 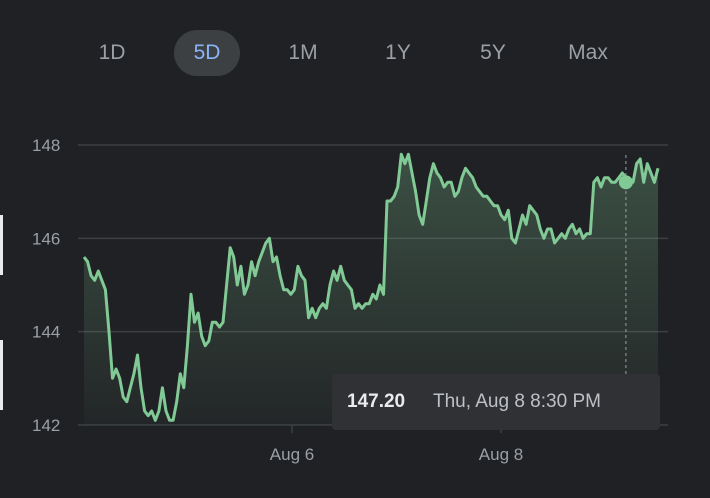 What do you see at coordinates (376, 401) in the screenshot?
I see `tooltip-price: 147.20` at bounding box center [376, 401].